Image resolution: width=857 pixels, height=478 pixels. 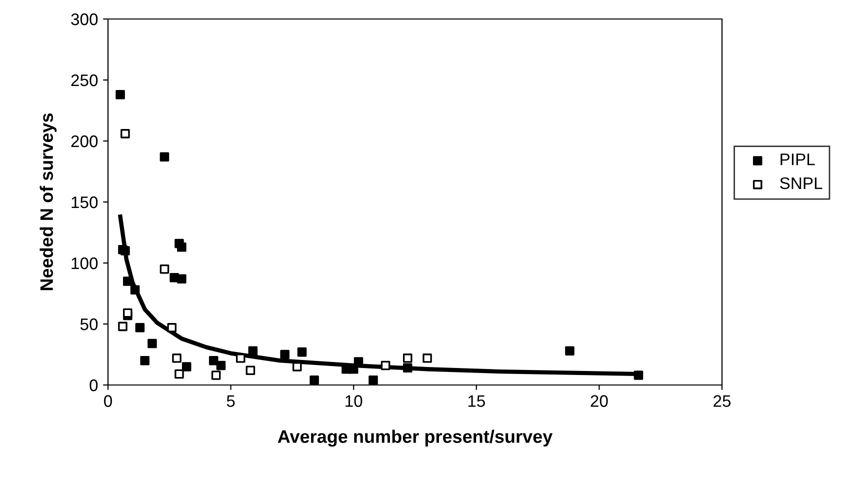 What do you see at coordinates (797, 160) in the screenshot?
I see `legend-label: PIPL` at bounding box center [797, 160].